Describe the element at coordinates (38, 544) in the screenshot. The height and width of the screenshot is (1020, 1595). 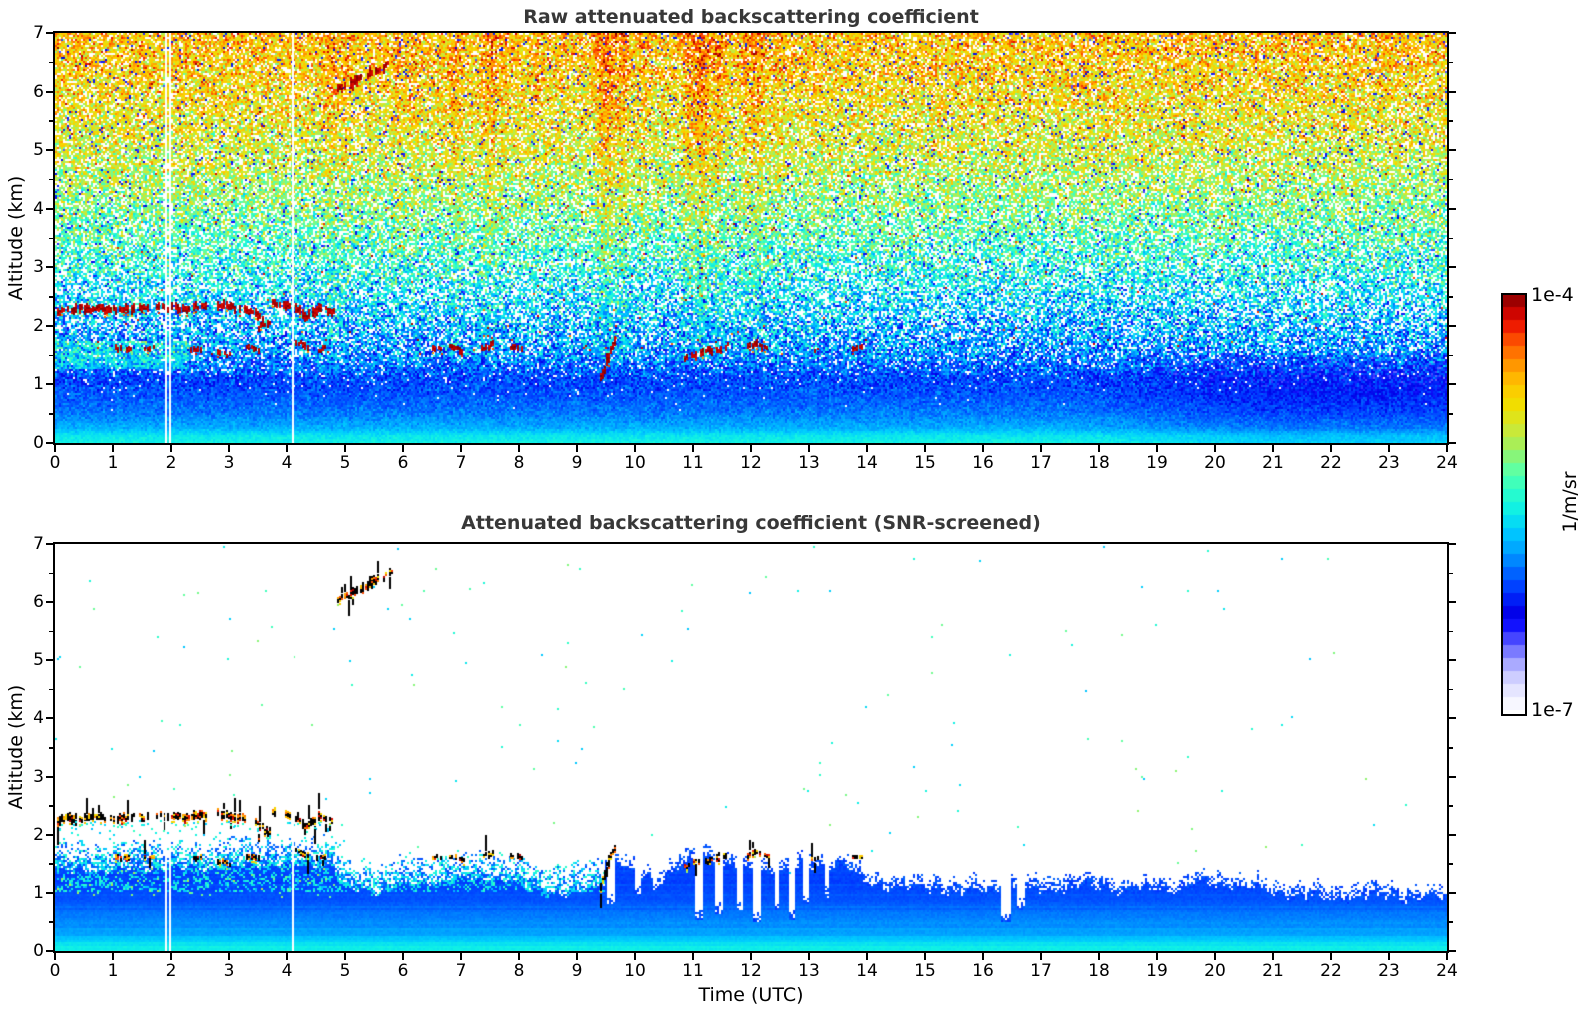
I see `y-tick-label: 7` at that location.